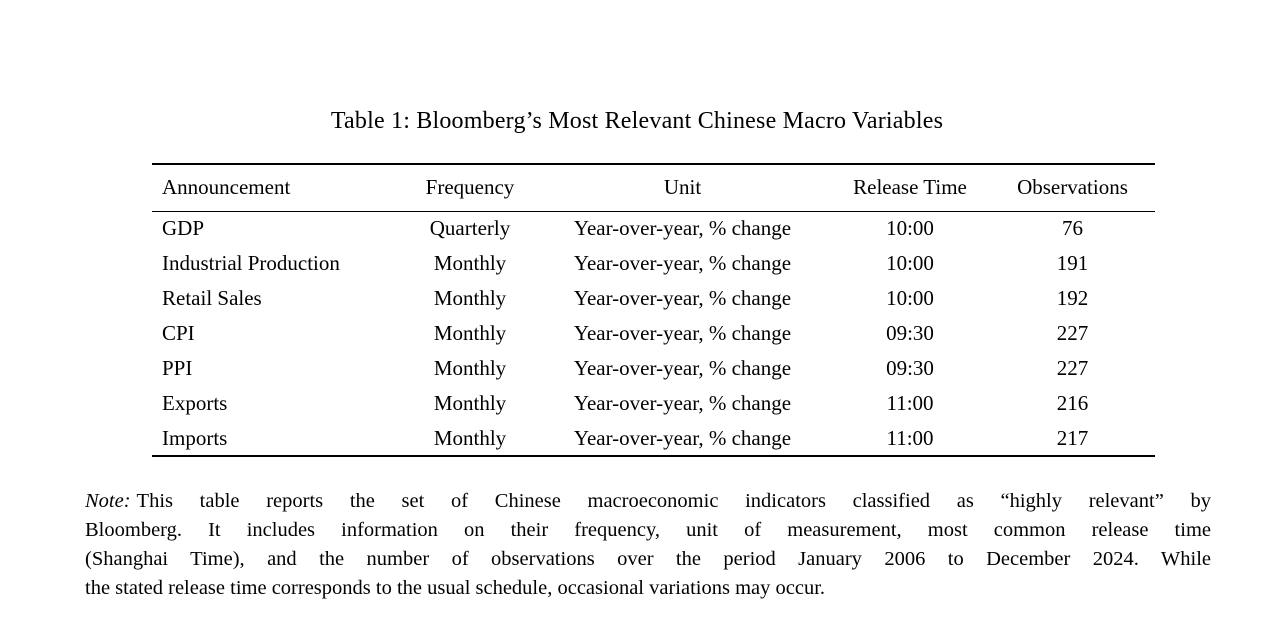 The image size is (1274, 633). I want to click on table-cell: 216, so click(1072, 403).